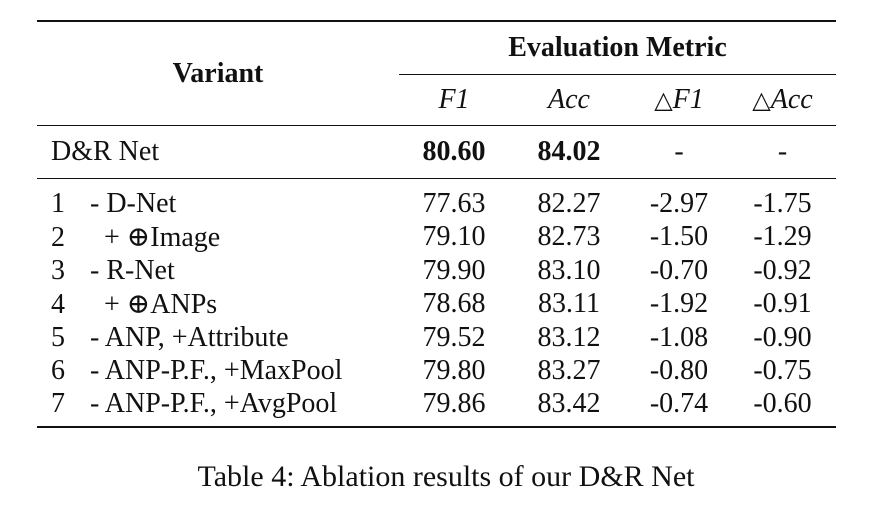 The image size is (892, 530). Describe the element at coordinates (782, 337) in the screenshot. I see `delta-acc-value: -0.90` at that location.